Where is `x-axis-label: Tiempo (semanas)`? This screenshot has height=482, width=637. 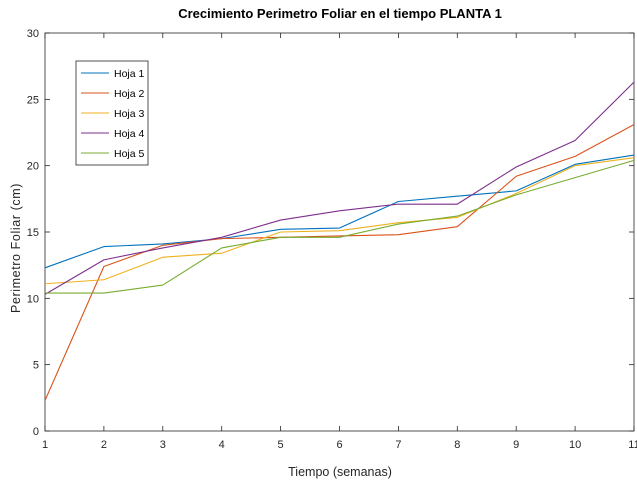 x-axis-label: Tiempo (semanas) is located at coordinates (340, 472).